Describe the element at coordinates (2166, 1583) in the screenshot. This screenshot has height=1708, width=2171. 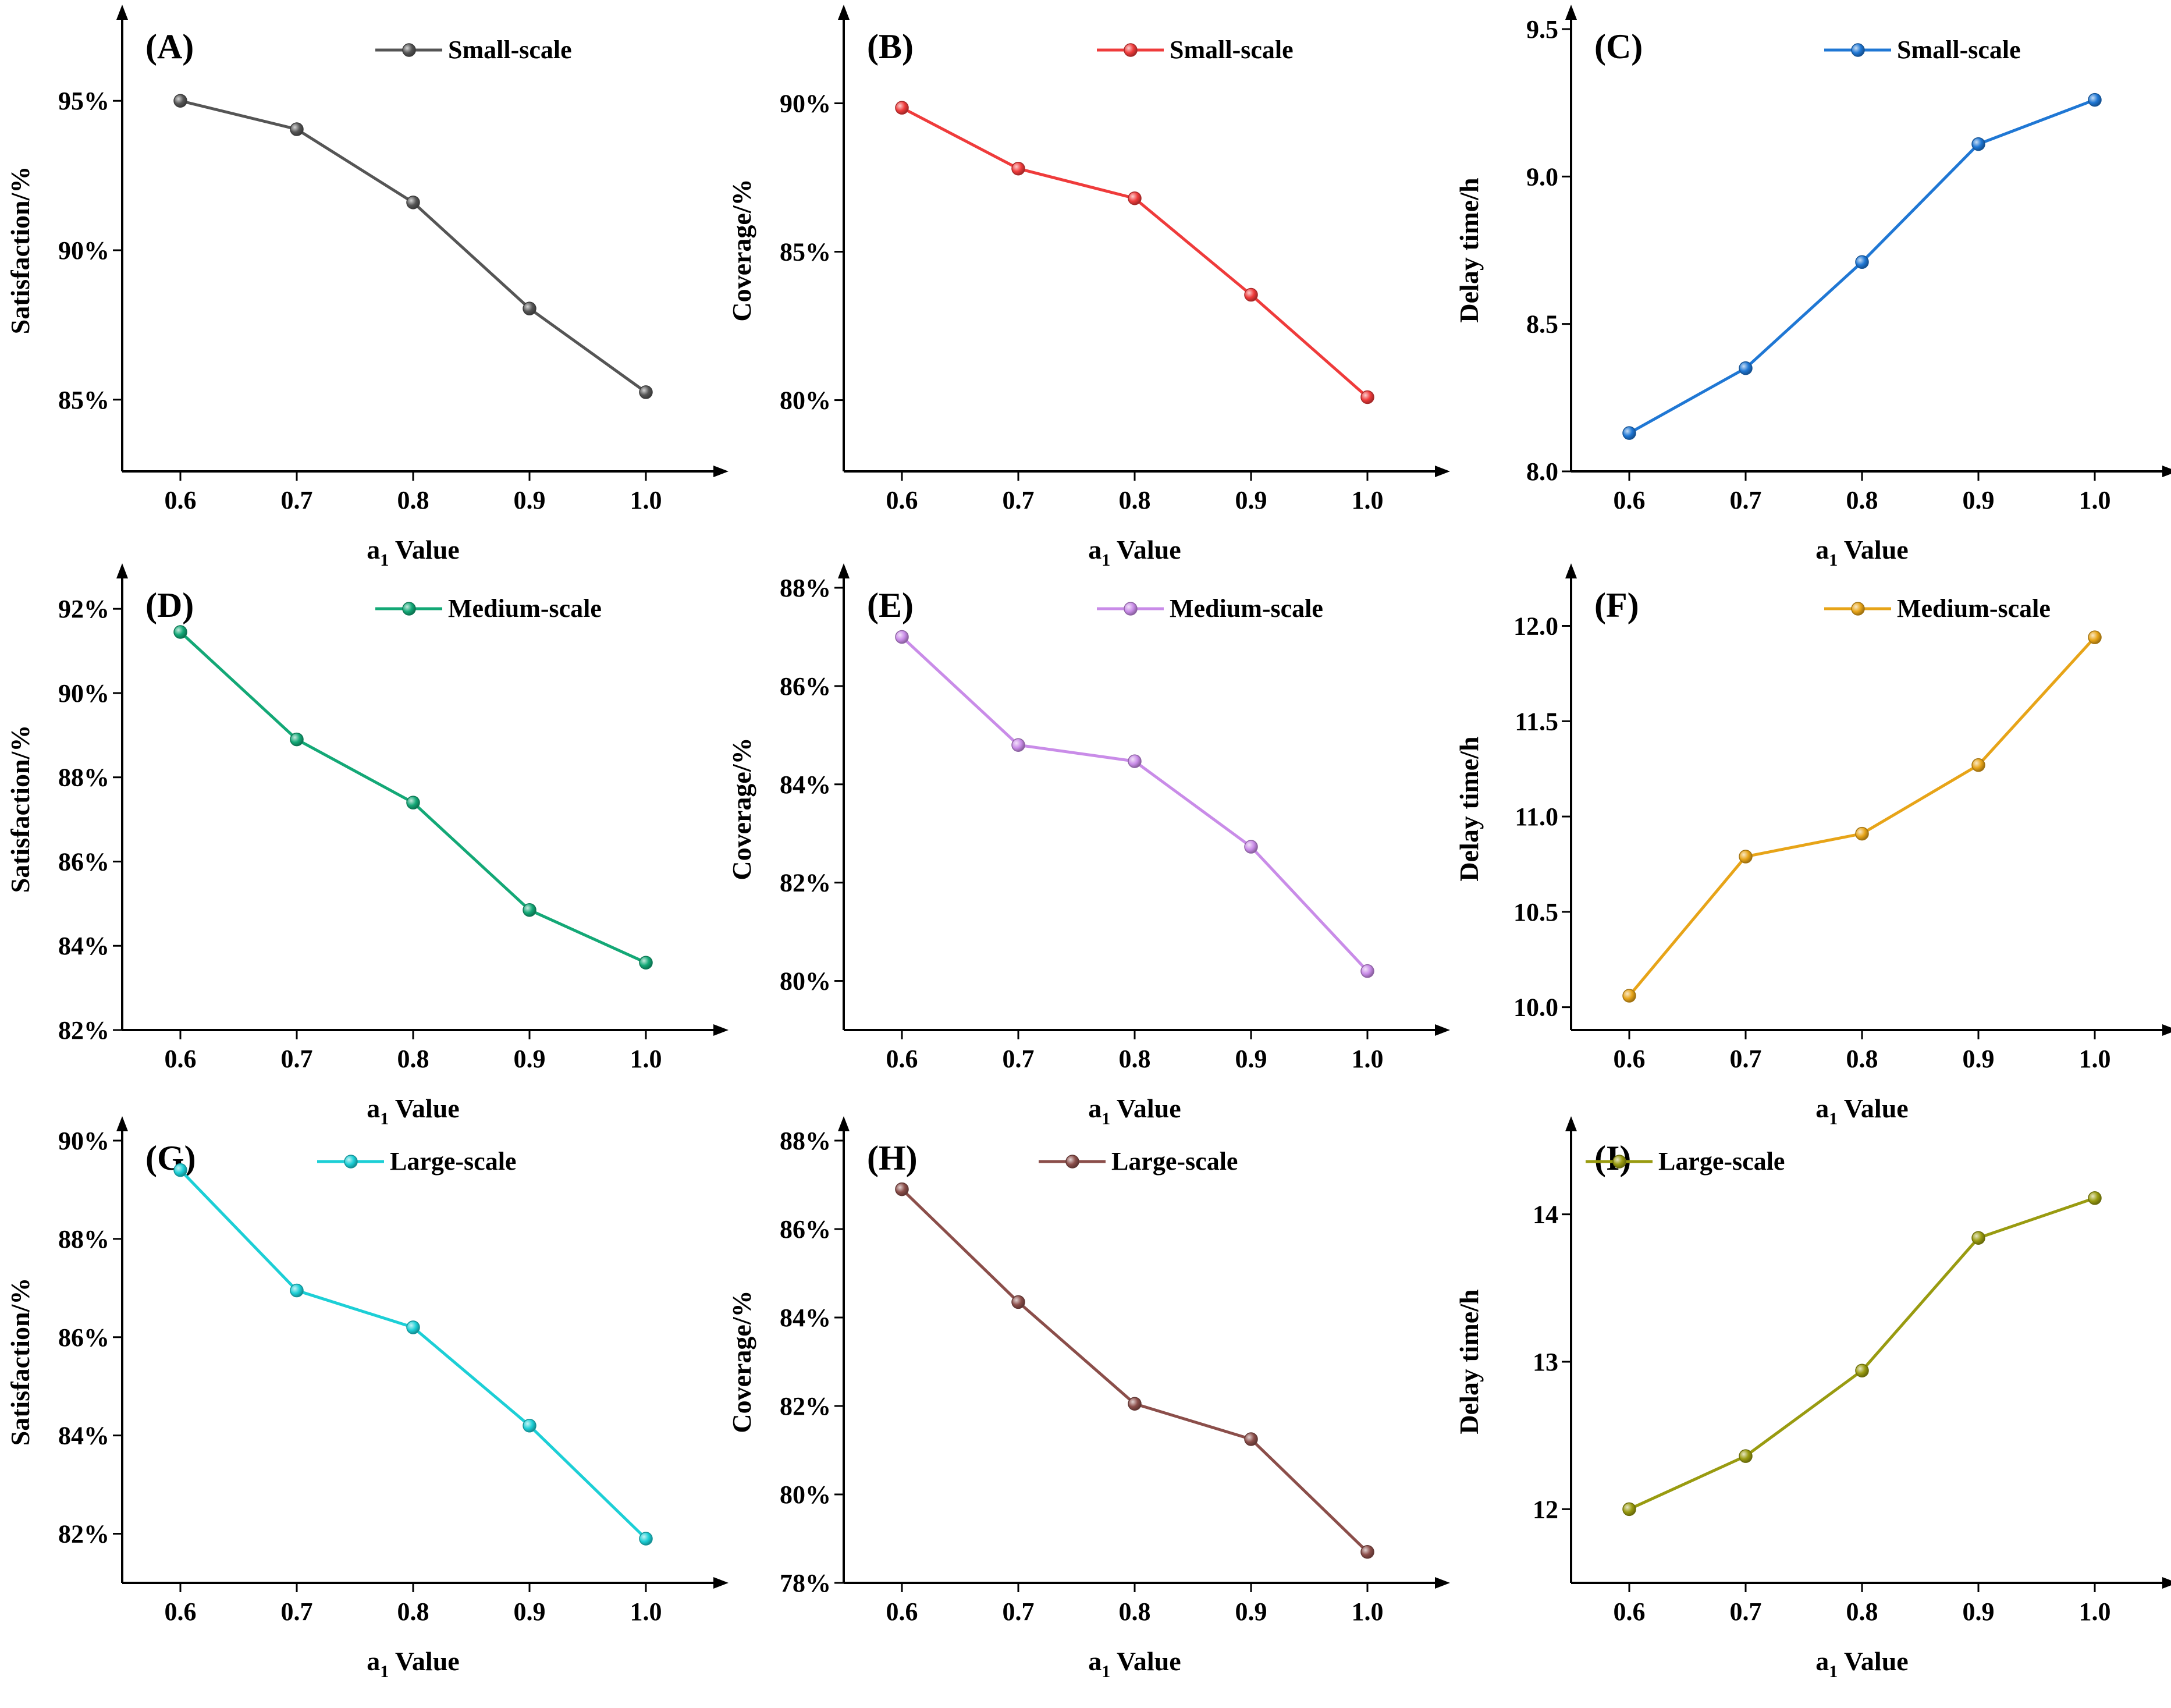
I see `chart-9-x-axis-arrow` at that location.